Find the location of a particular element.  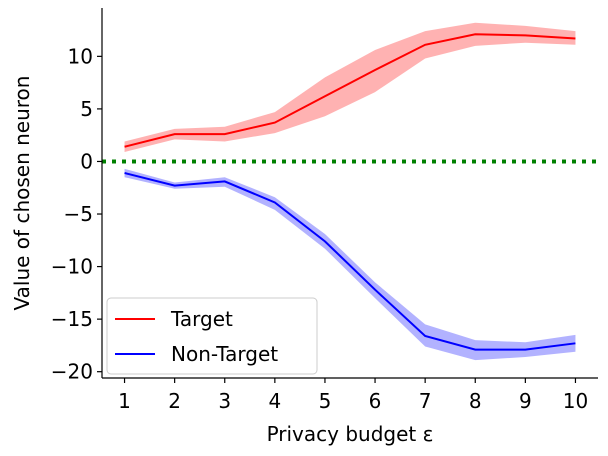

x-tick-label: 4 is located at coordinates (274, 401).